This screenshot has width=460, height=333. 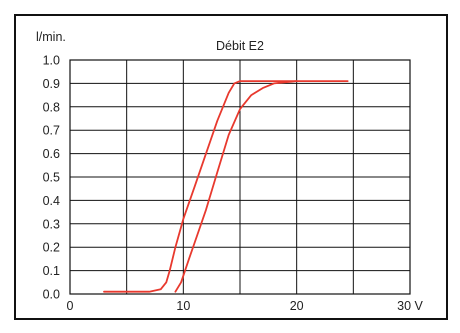 What do you see at coordinates (51, 295) in the screenshot?
I see `y-tick-label: 0.0` at bounding box center [51, 295].